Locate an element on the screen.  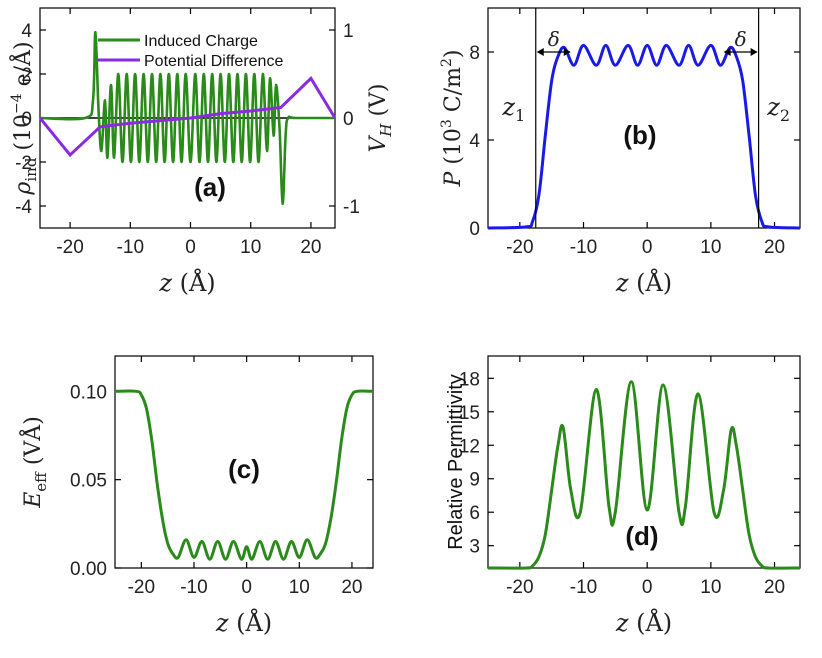
y-axis-label: P (103 C/m2) is located at coordinates (452, 119).